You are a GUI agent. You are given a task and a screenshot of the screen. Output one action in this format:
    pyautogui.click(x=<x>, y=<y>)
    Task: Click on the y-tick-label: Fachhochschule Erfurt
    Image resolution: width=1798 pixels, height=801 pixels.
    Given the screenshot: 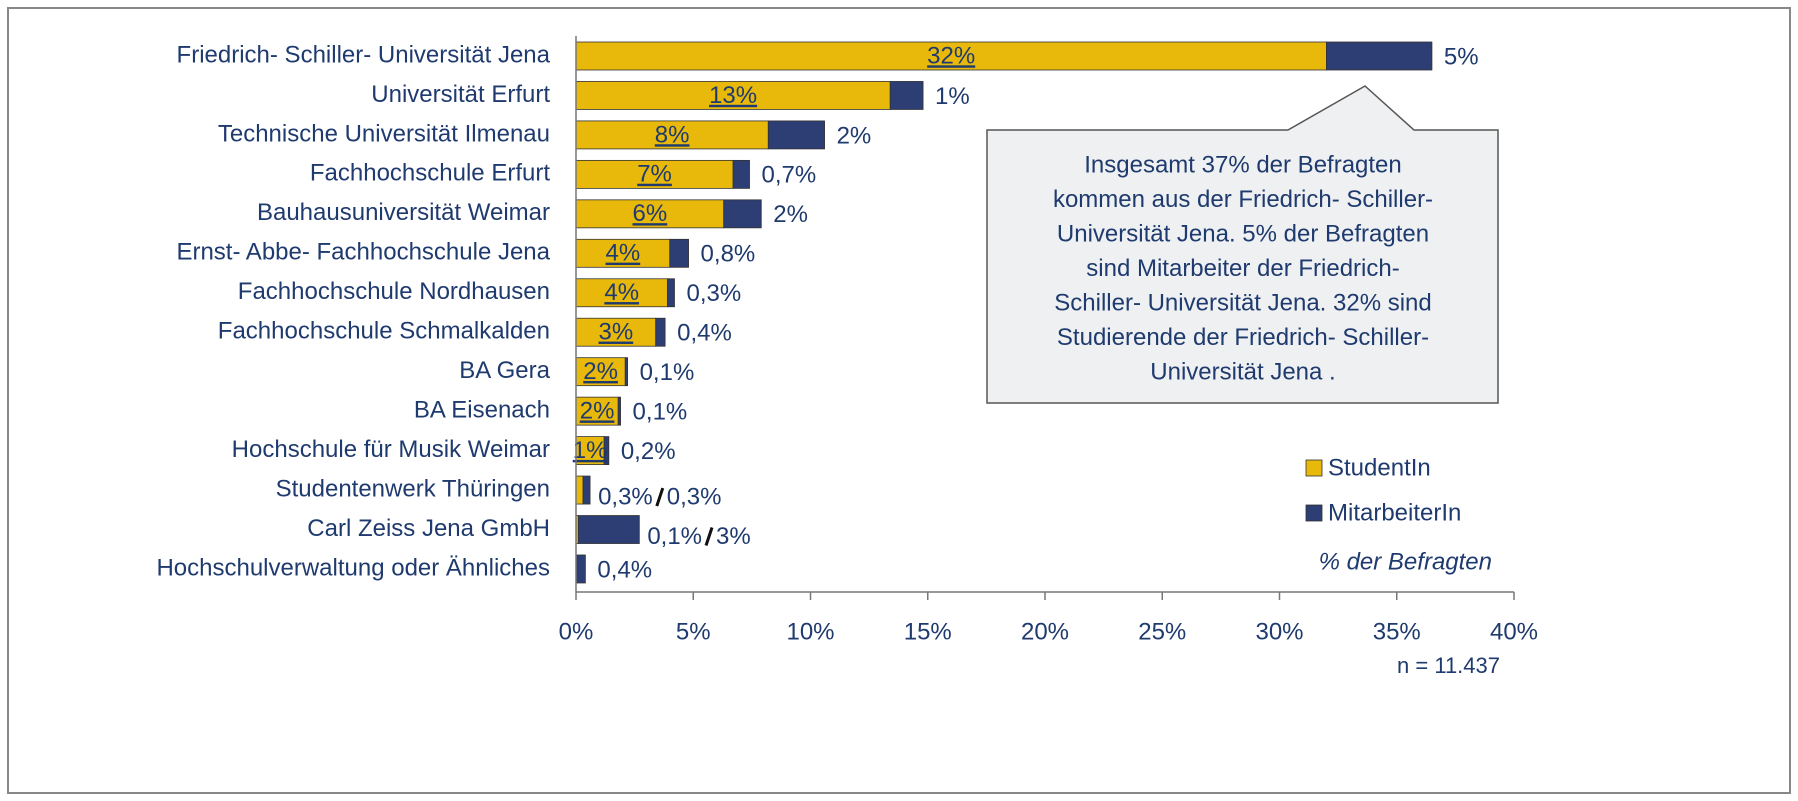 What is the action you would take?
    pyautogui.click(x=430, y=173)
    